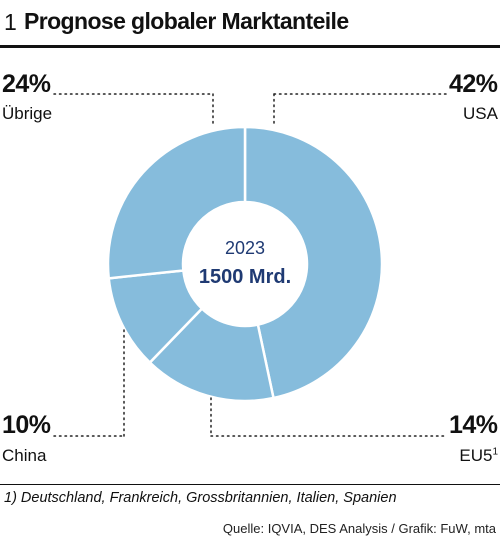  What do you see at coordinates (250, 46) in the screenshot?
I see `title-rule` at bounding box center [250, 46].